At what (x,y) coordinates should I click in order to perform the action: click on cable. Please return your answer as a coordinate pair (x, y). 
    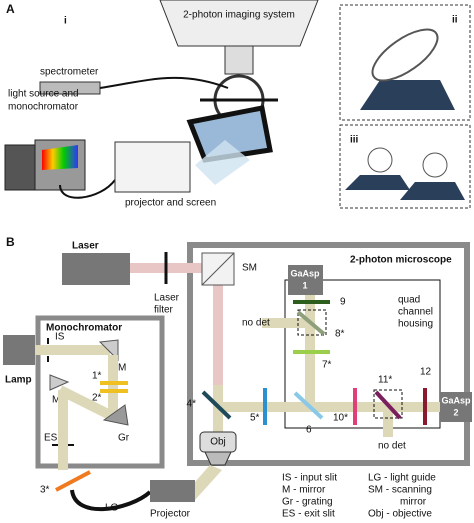
    Looking at the image, I should click on (87, 189).